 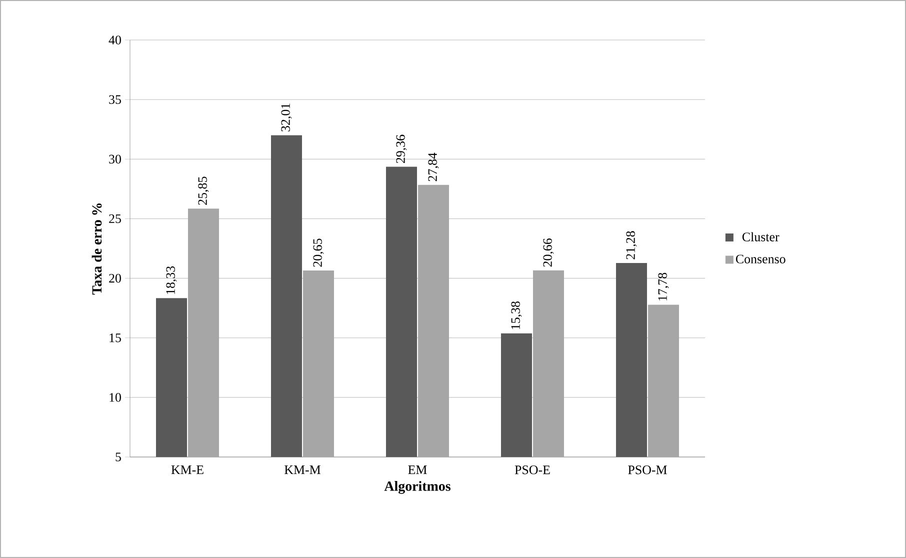 I want to click on data-label: 21,28, so click(x=631, y=245).